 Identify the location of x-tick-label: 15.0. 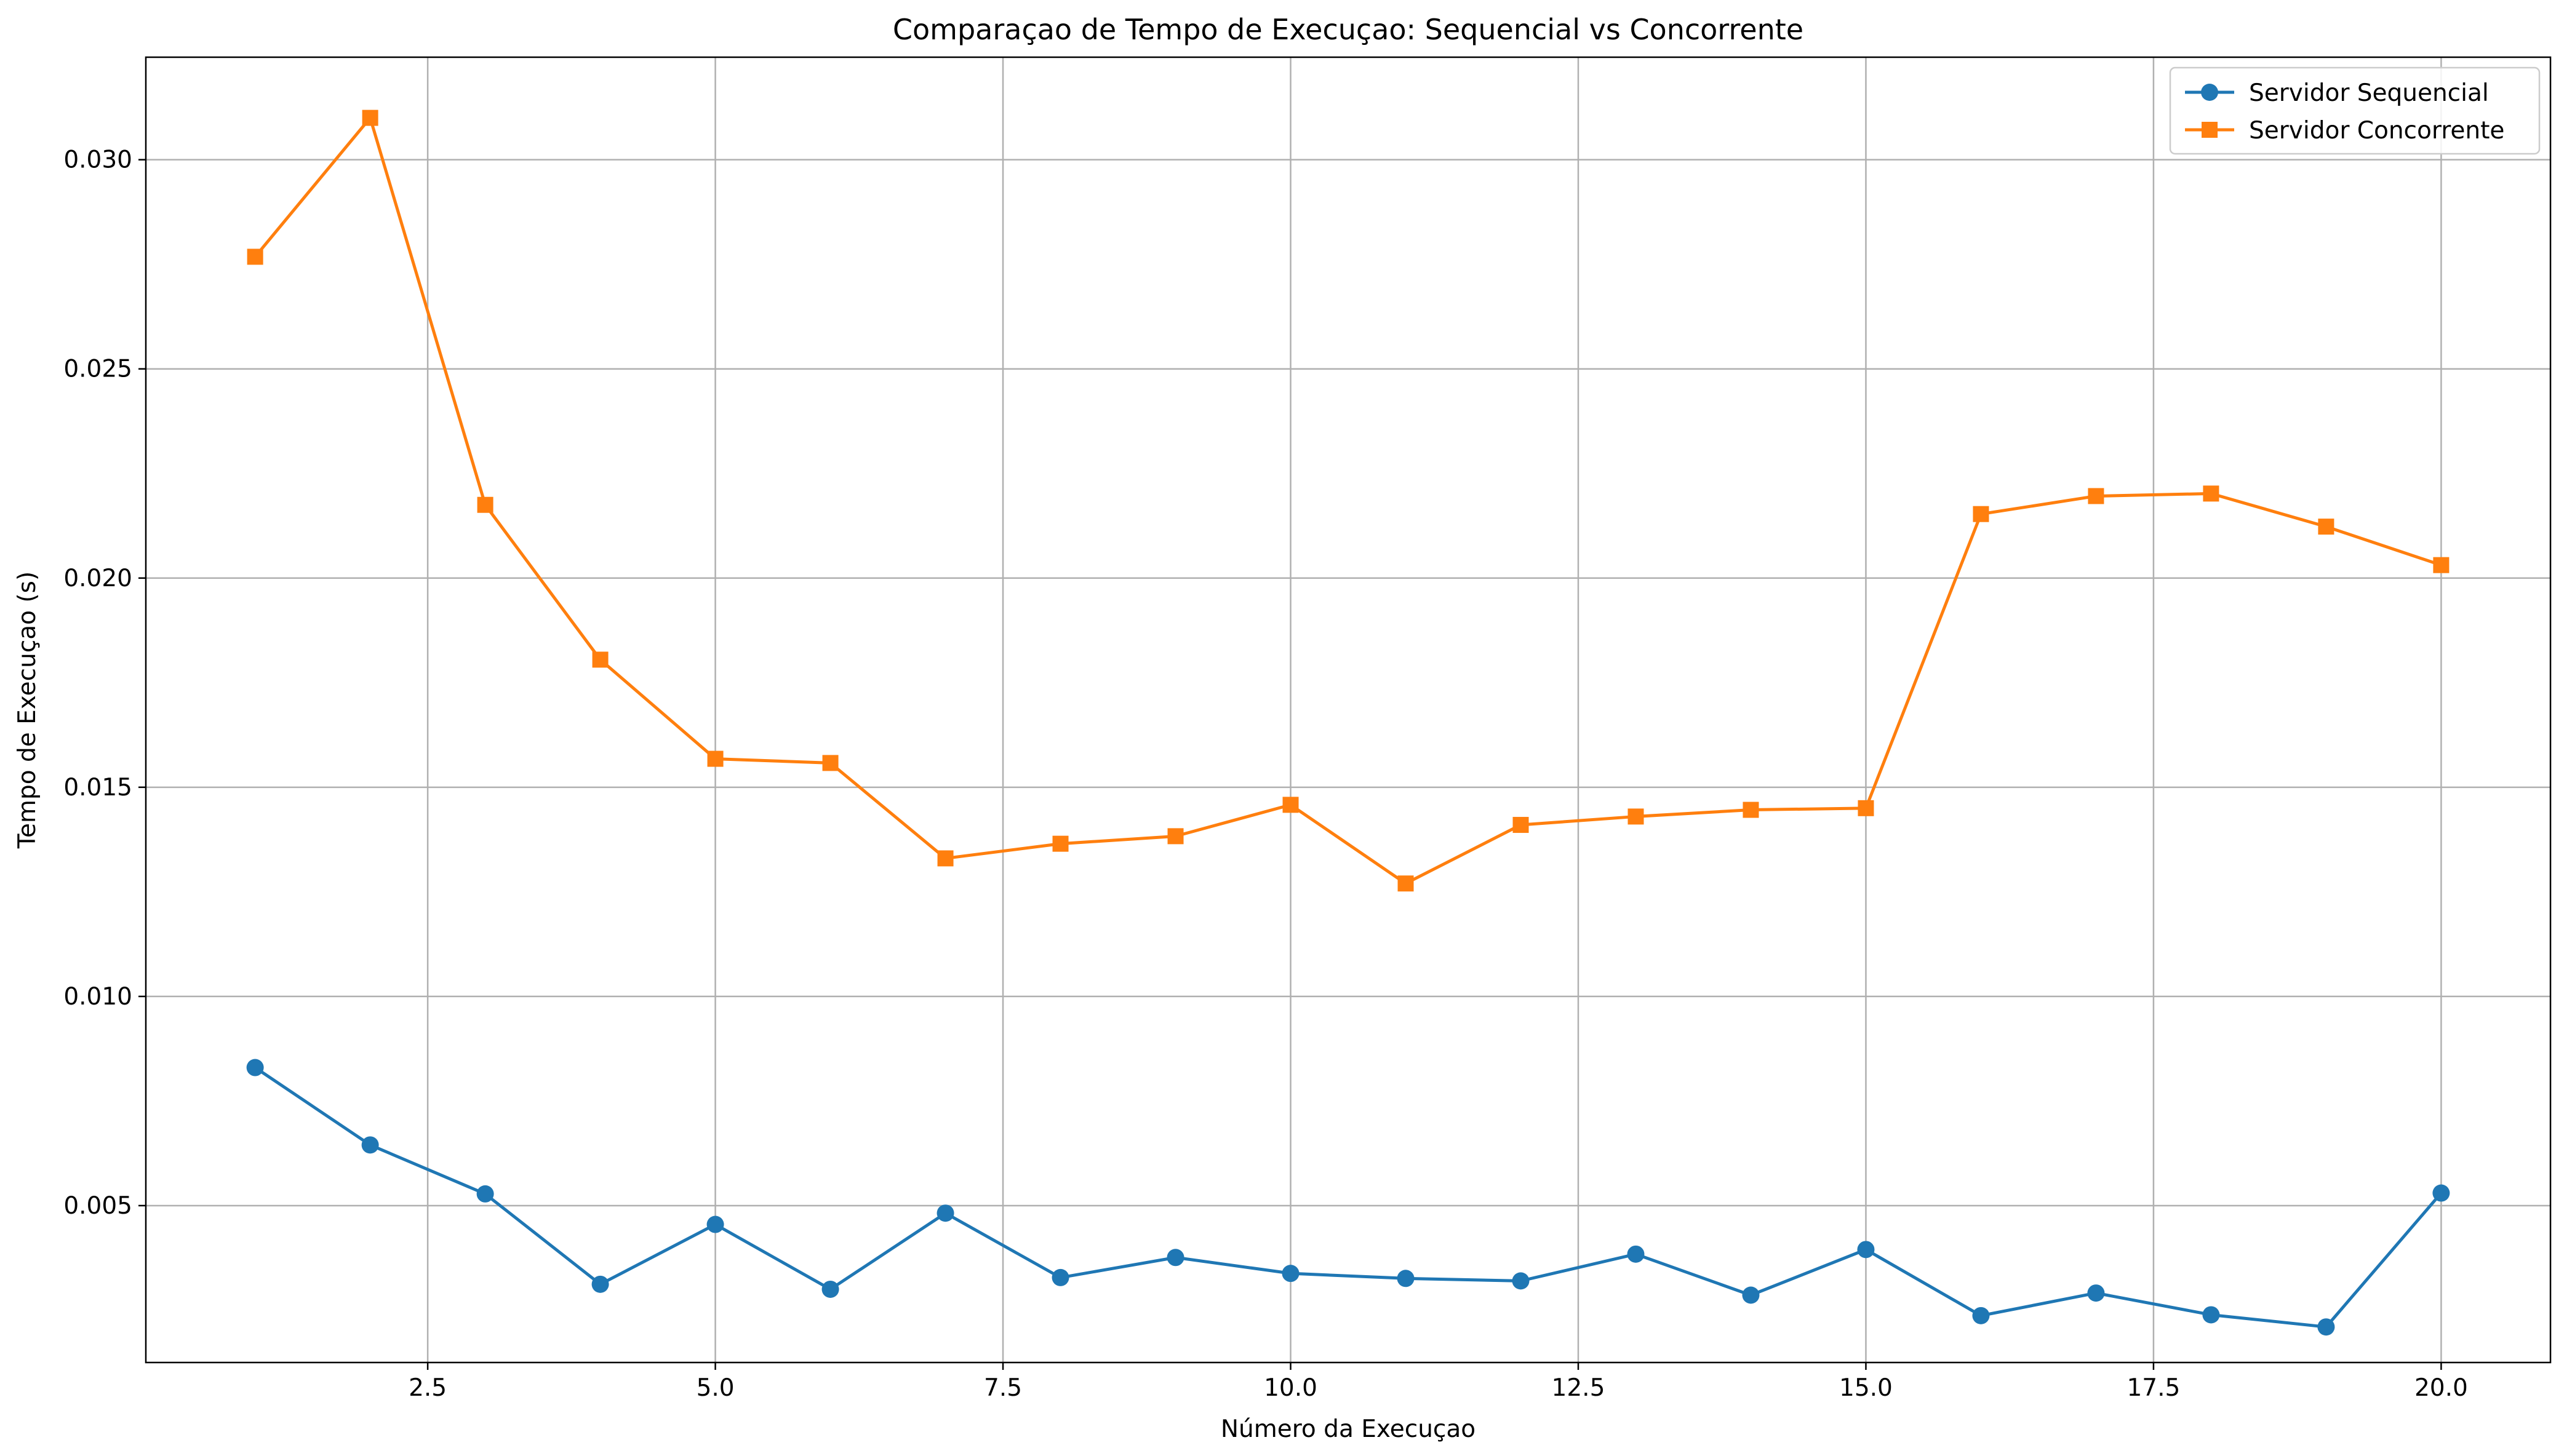
(1866, 1388).